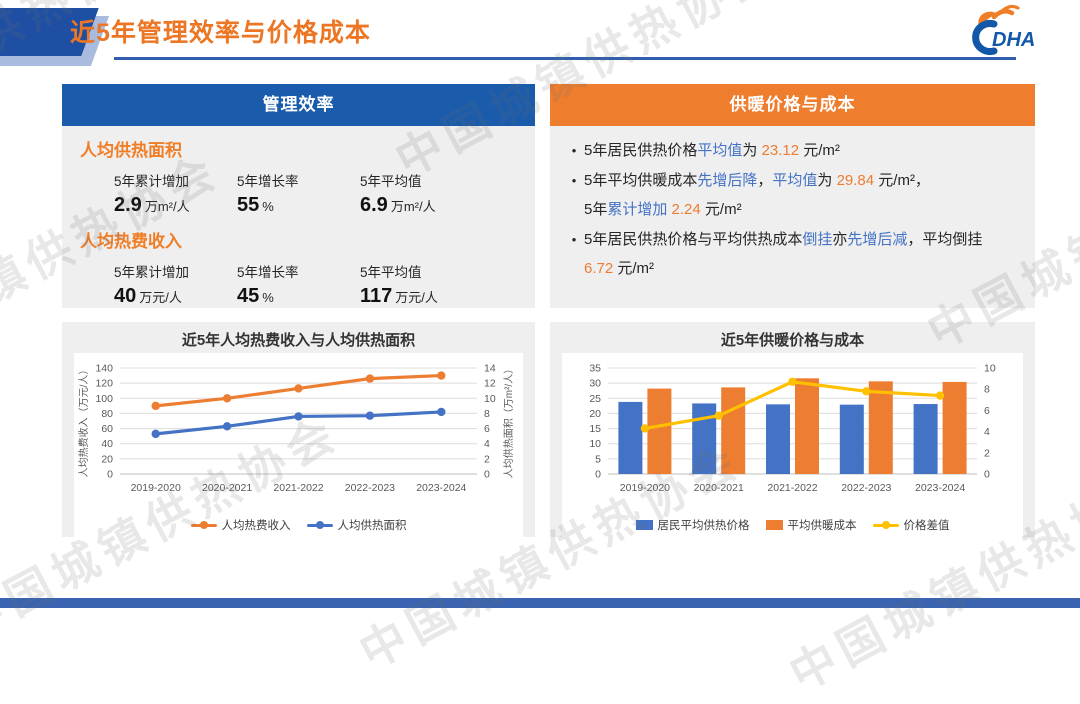 The width and height of the screenshot is (1080, 704). What do you see at coordinates (490, 369) in the screenshot?
I see `svg-text: 14` at bounding box center [490, 369].